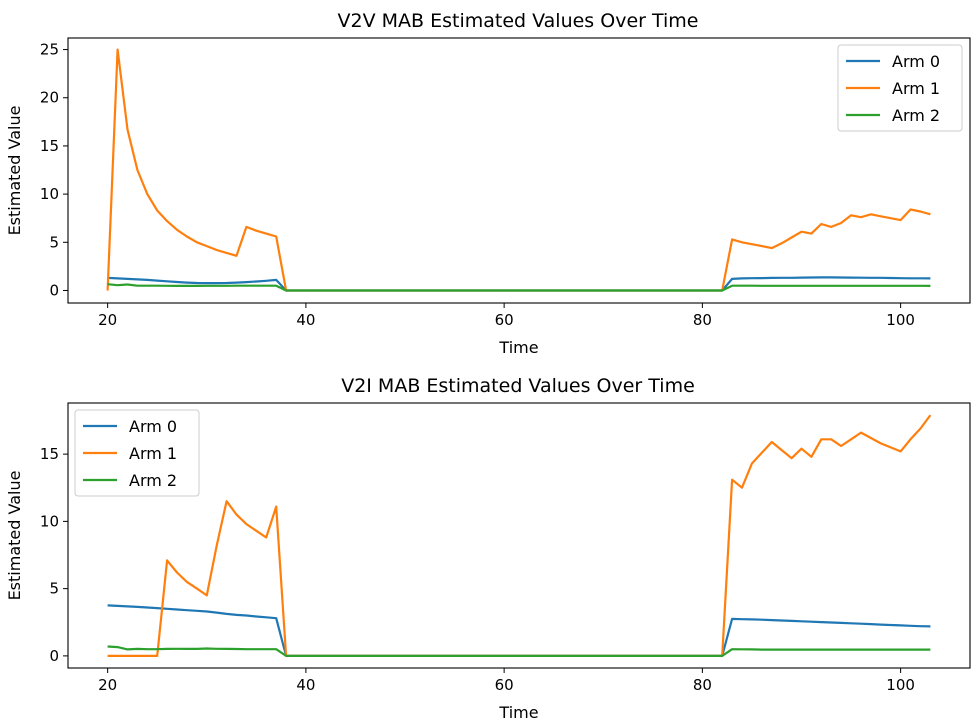 The height and width of the screenshot is (722, 978). What do you see at coordinates (49, 98) in the screenshot?
I see `y-tick-label: 20` at bounding box center [49, 98].